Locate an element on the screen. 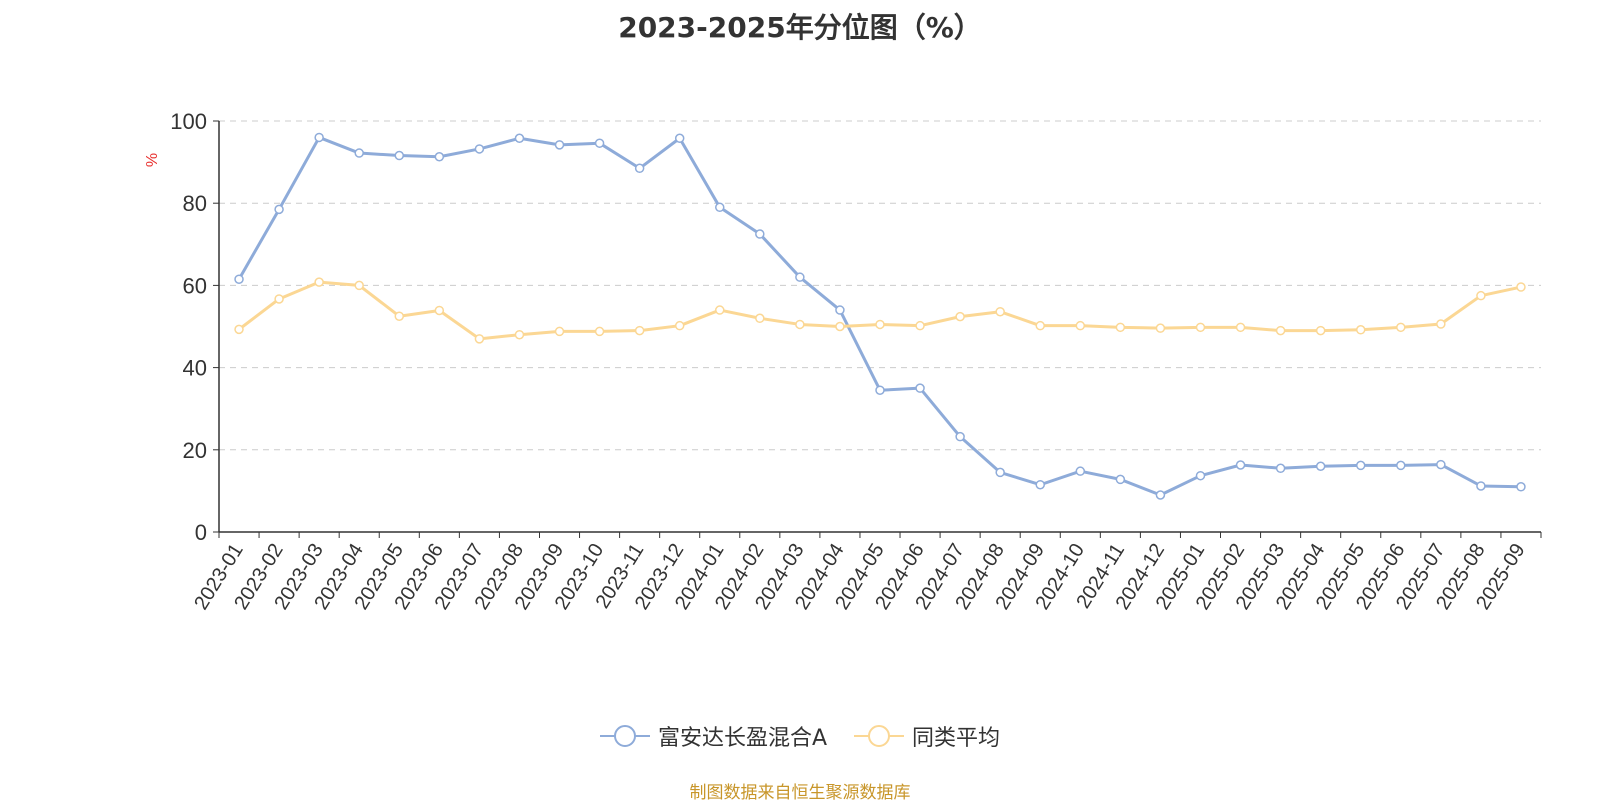  y-tick-label: 100 is located at coordinates (188, 121).